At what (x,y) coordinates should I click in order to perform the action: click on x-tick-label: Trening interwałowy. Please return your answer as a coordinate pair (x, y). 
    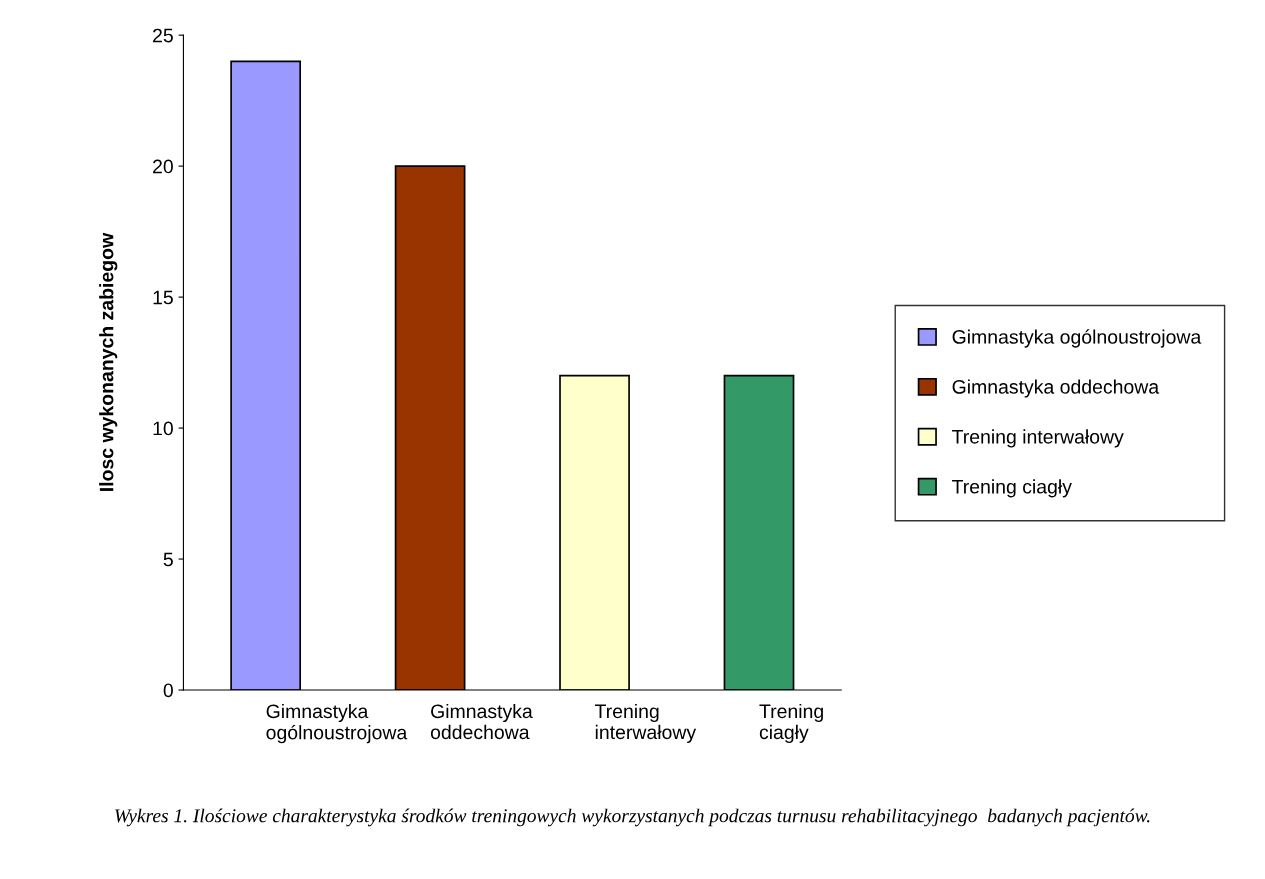
    Looking at the image, I should click on (645, 723).